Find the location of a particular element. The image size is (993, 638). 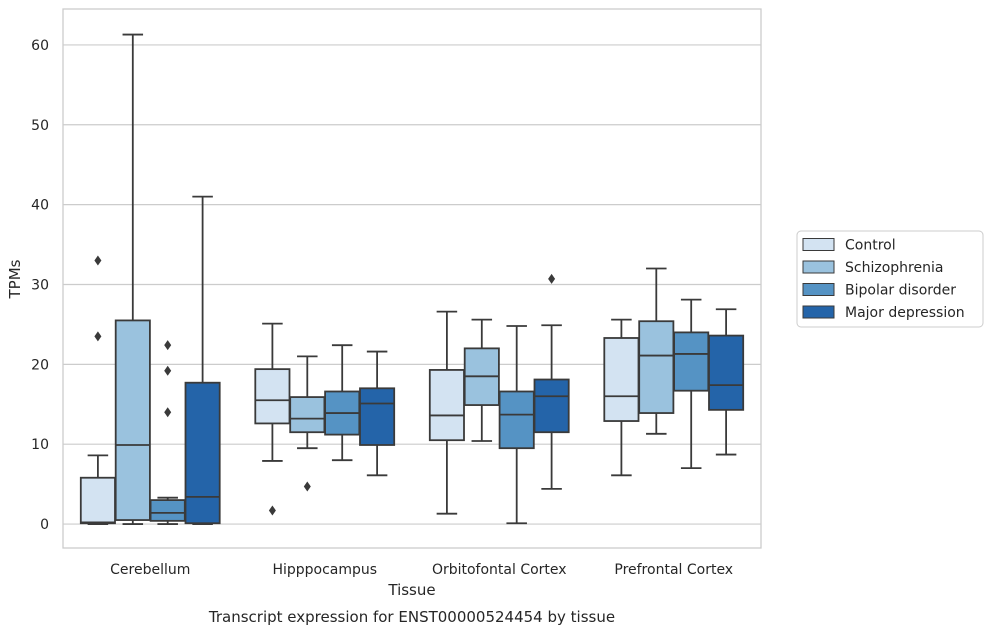

legend-label: Control is located at coordinates (870, 246).